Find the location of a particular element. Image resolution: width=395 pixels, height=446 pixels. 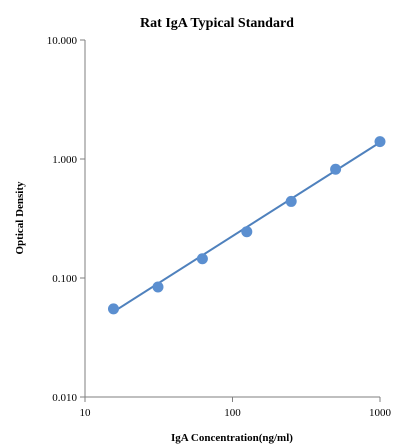

y-tick-label: 10.000 is located at coordinates (62, 41).